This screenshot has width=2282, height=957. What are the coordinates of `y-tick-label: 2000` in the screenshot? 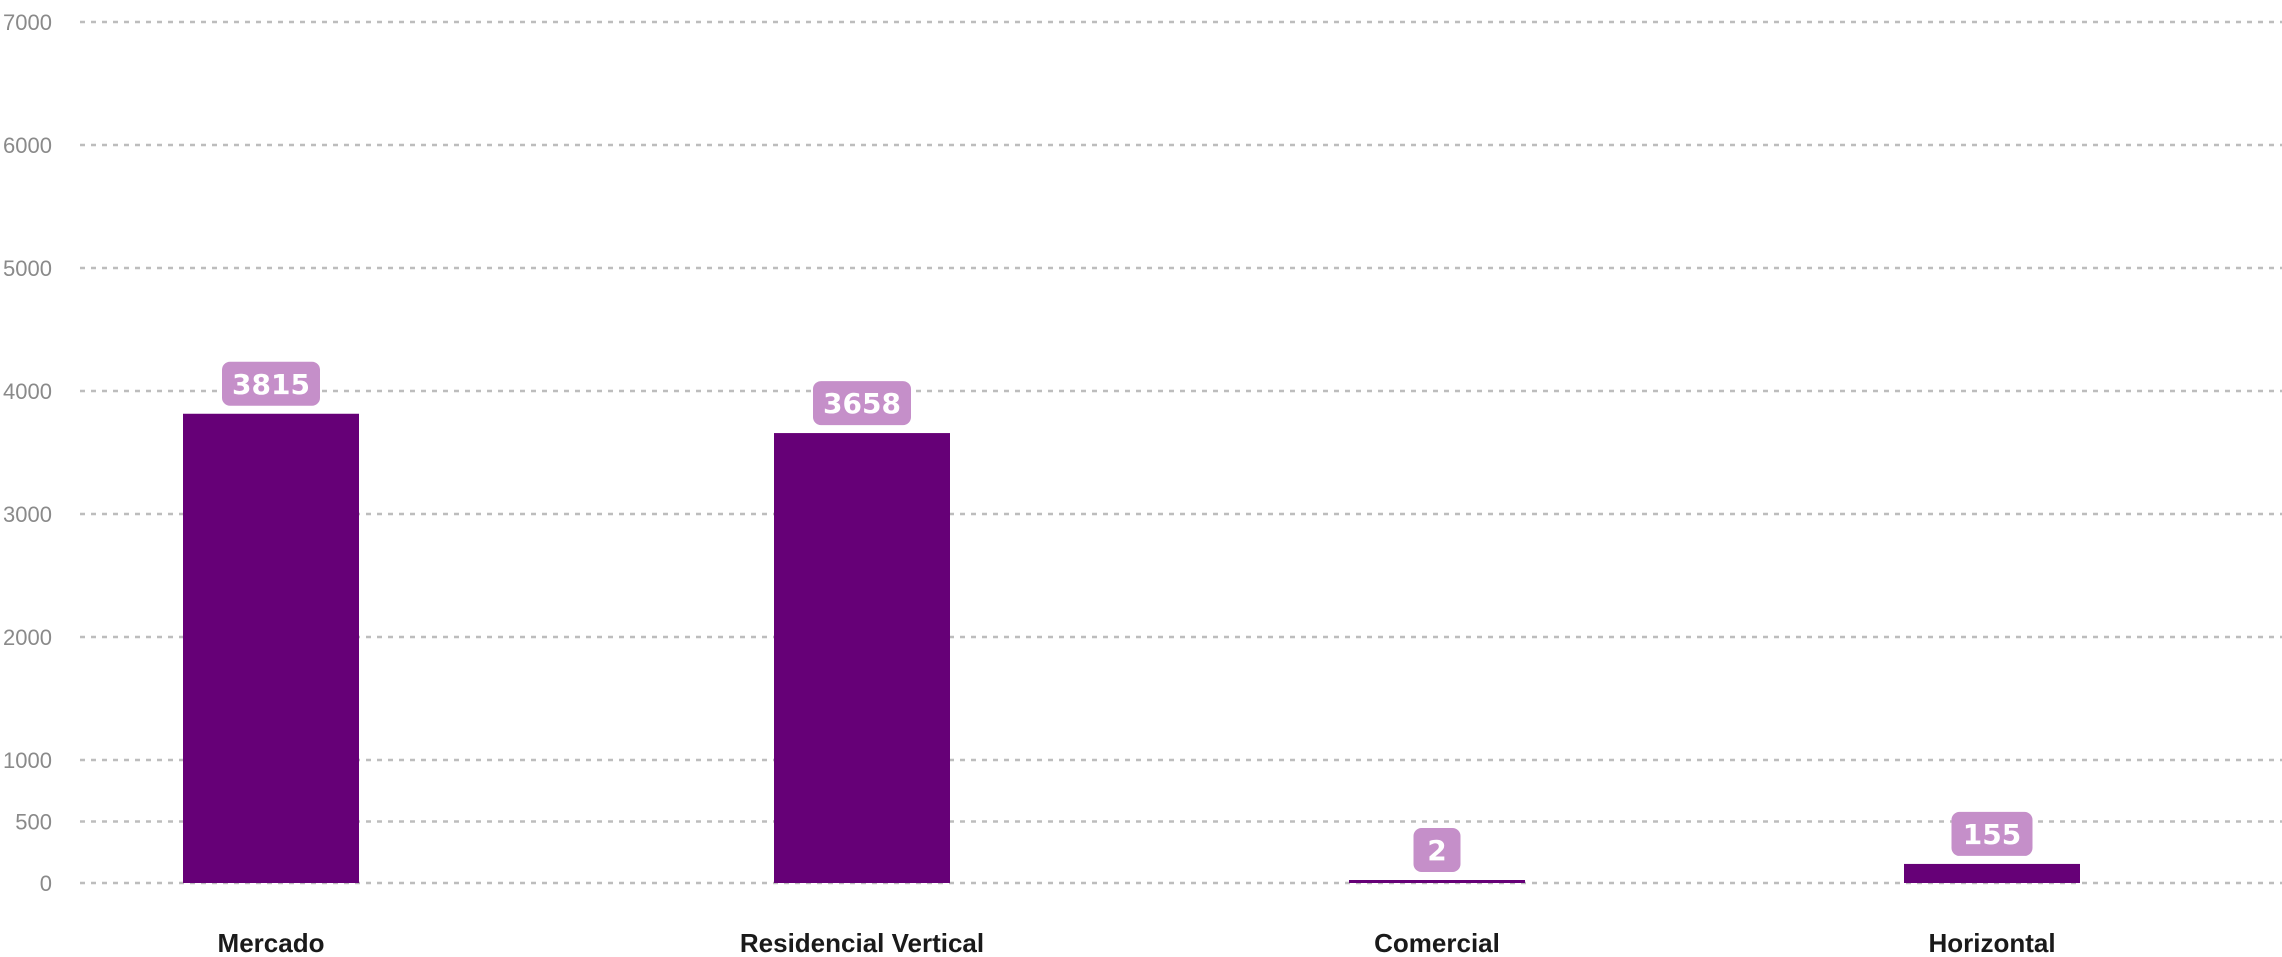 It's located at (27, 637).